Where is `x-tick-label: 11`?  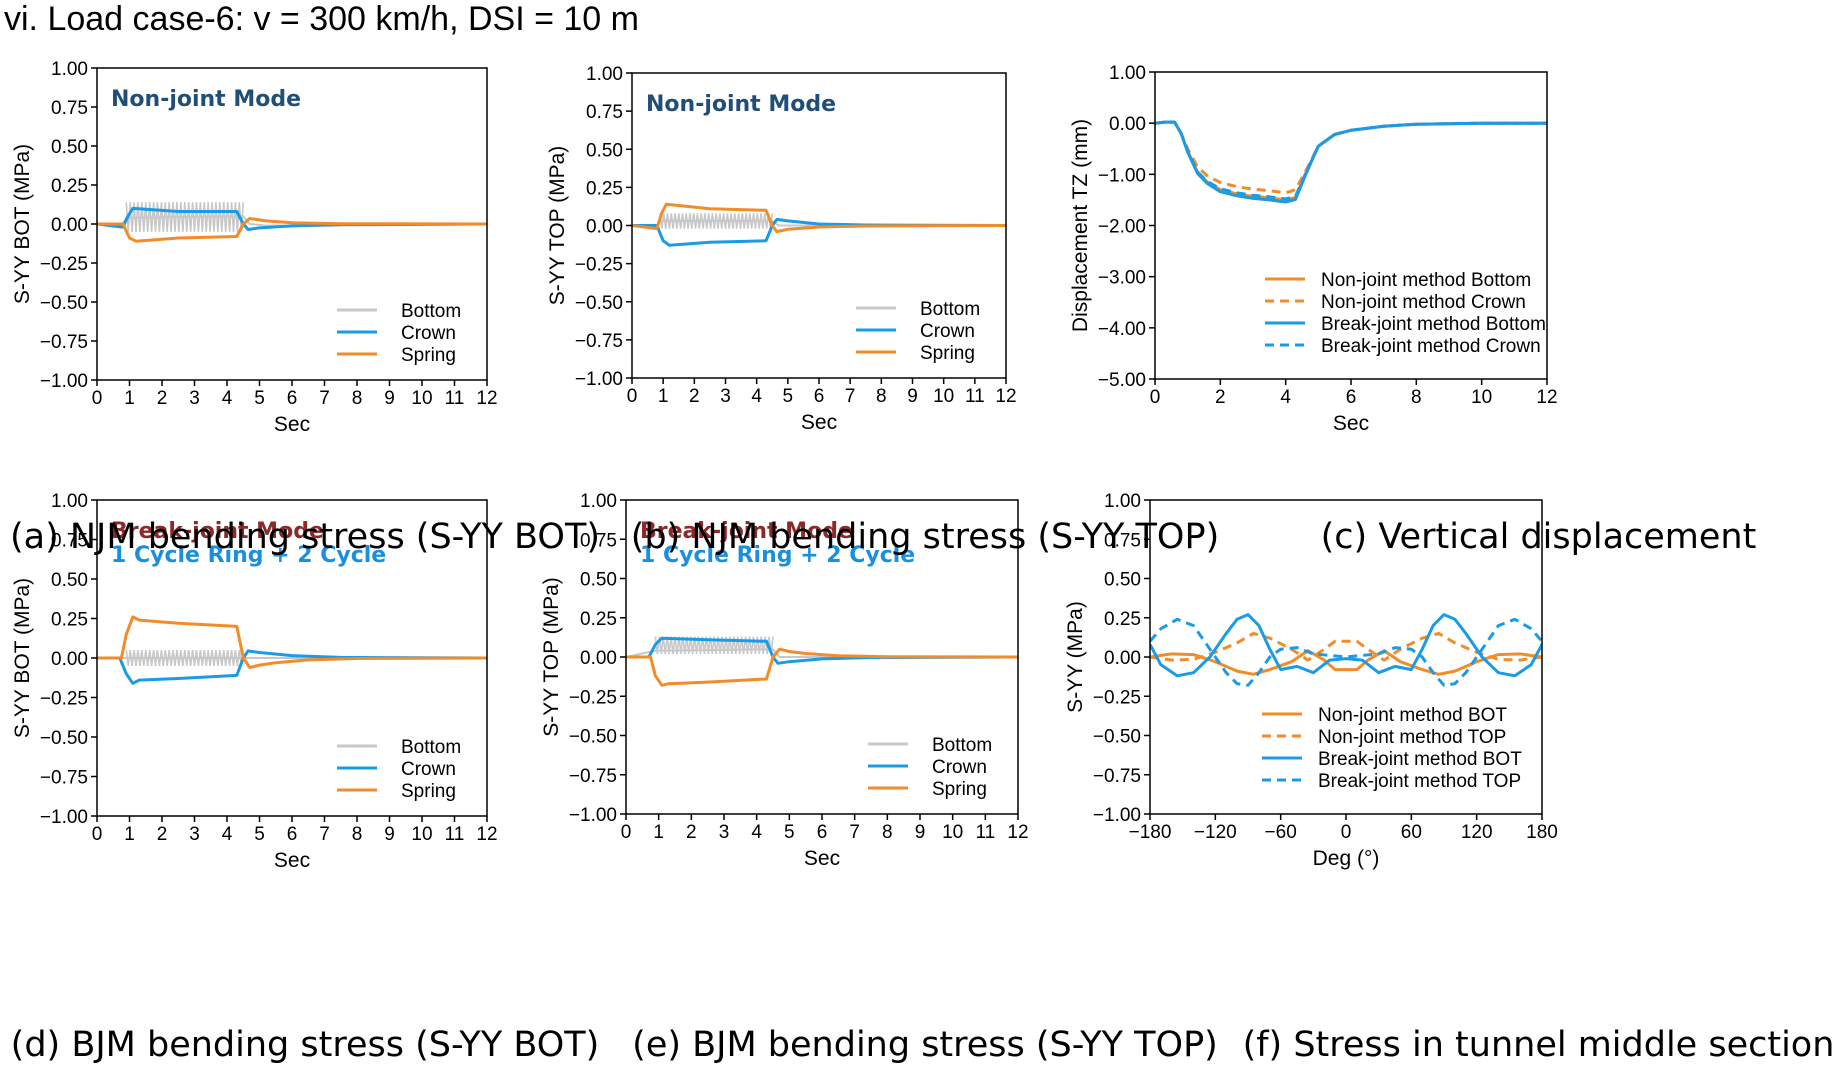 x-tick-label: 11 is located at coordinates (985, 832).